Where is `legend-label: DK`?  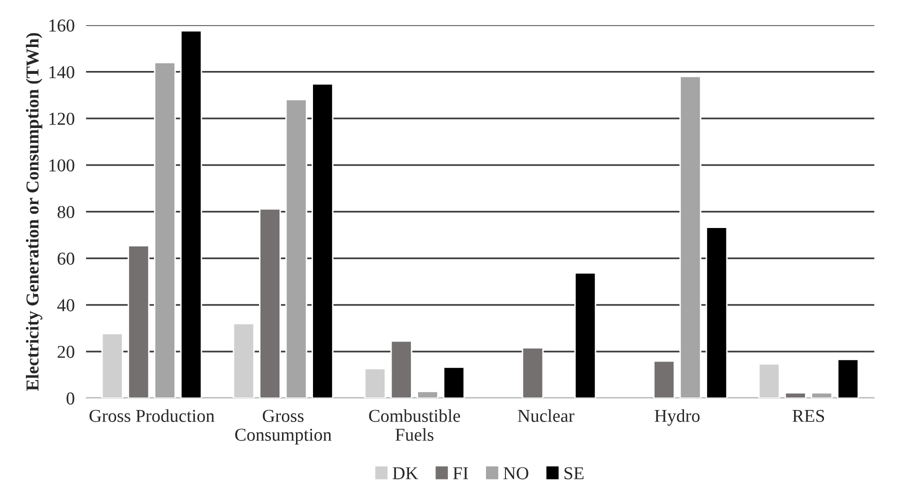
legend-label: DK is located at coordinates (405, 473).